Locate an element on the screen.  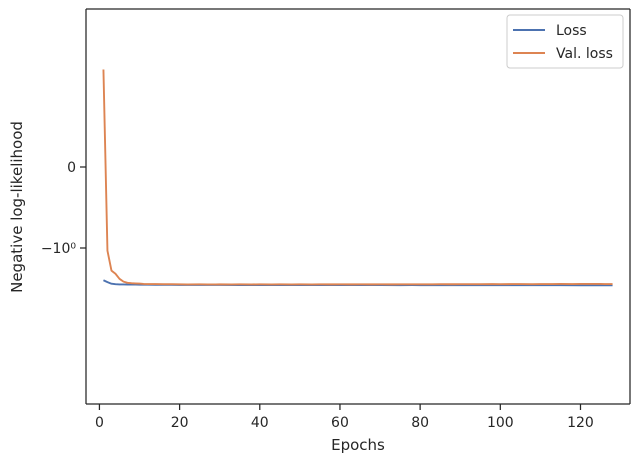
x-tick-label: 100 is located at coordinates (500, 423).